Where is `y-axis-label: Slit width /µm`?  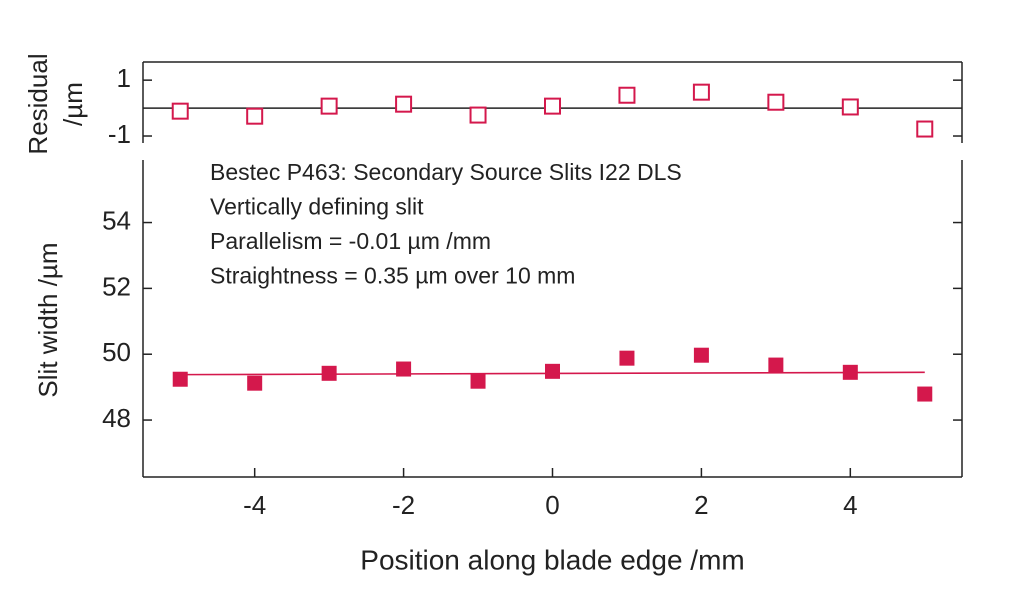
y-axis-label: Slit width /µm is located at coordinates (48, 319).